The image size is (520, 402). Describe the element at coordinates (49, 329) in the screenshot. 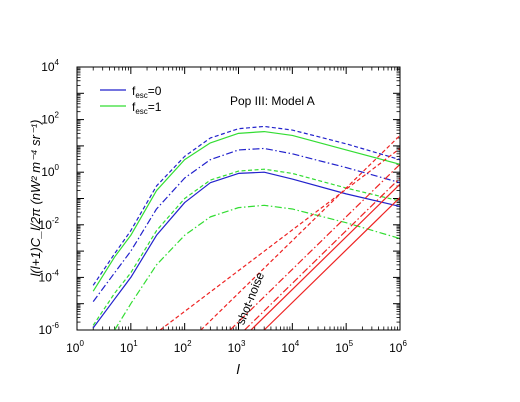

I see `y-tick-label: 10⁻⁶` at that location.